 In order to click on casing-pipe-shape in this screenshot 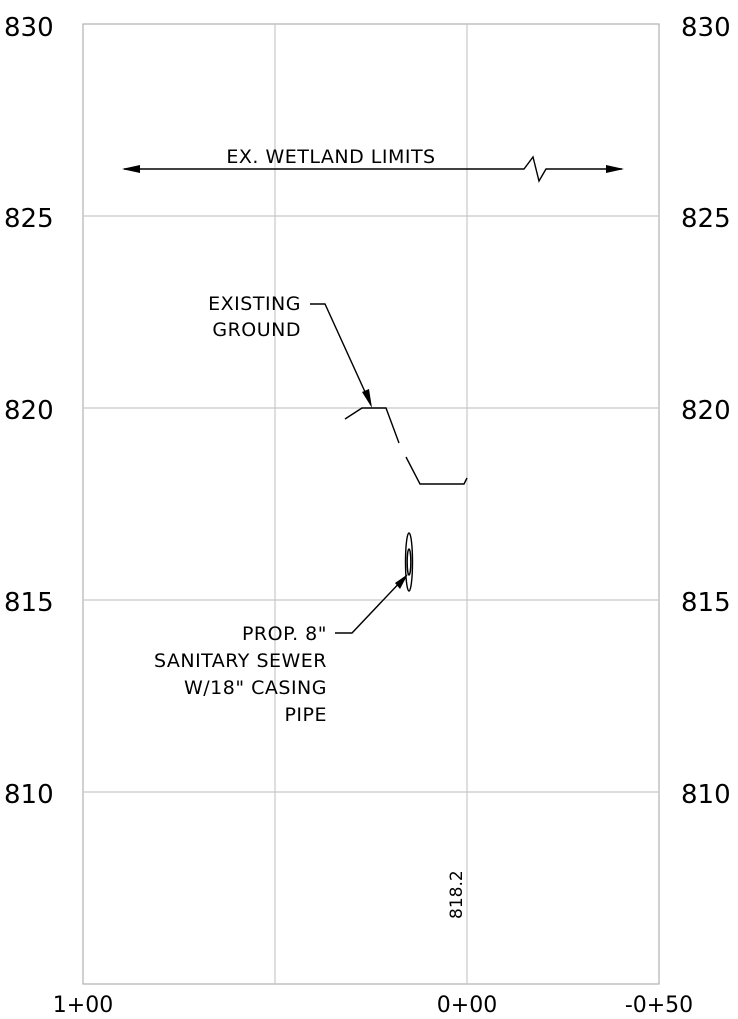, I will do `click(409, 562)`.